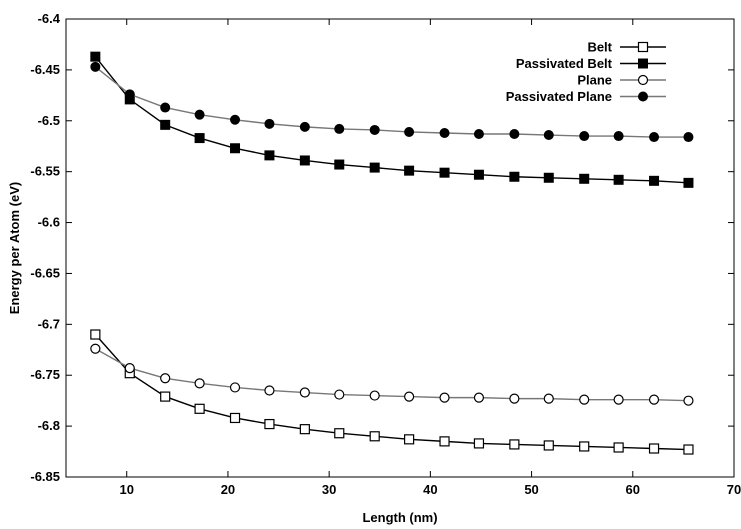  Describe the element at coordinates (228, 489) in the screenshot. I see `x-tick-label: 20` at that location.